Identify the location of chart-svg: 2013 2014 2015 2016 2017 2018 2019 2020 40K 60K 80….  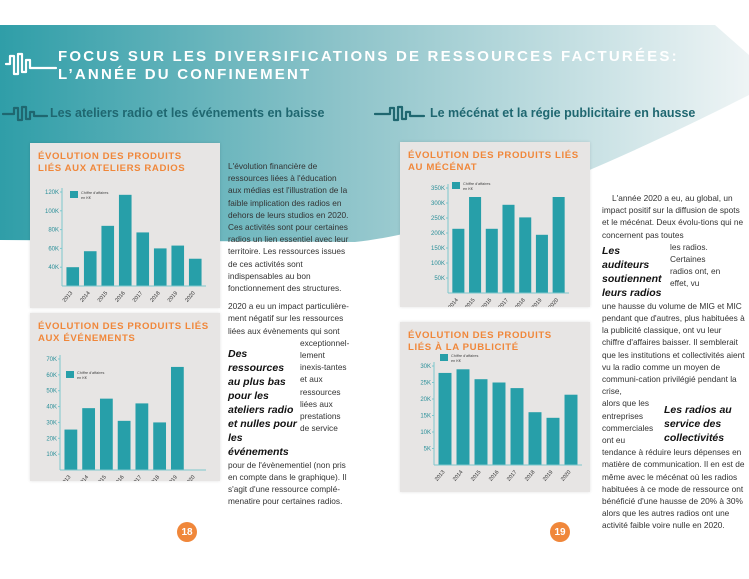
(125, 246).